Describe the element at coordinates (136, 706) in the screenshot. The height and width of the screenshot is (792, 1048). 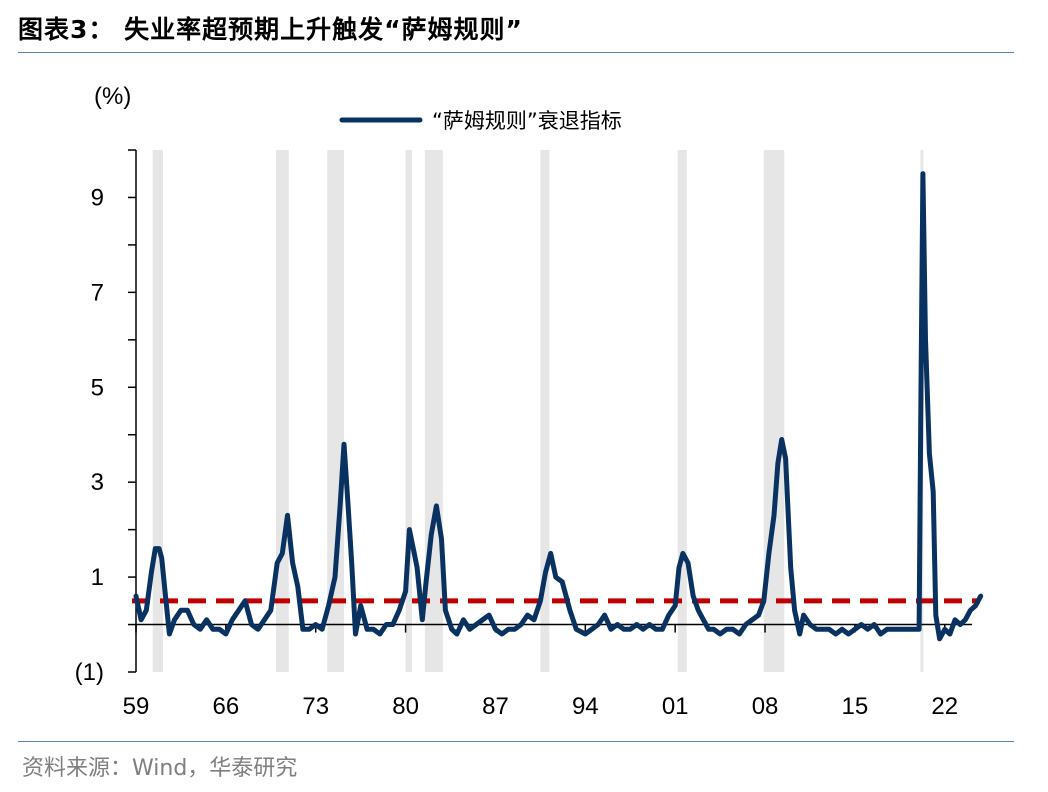
I see `x-tick-label: 59` at that location.